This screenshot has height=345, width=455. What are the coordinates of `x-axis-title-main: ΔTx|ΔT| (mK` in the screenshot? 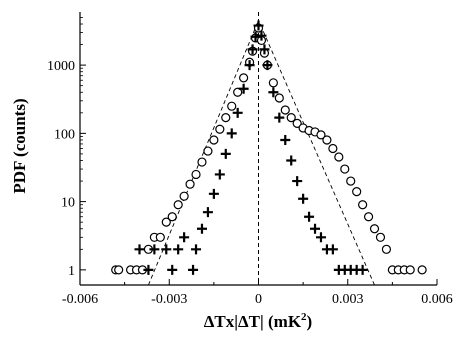 It's located at (253, 321).